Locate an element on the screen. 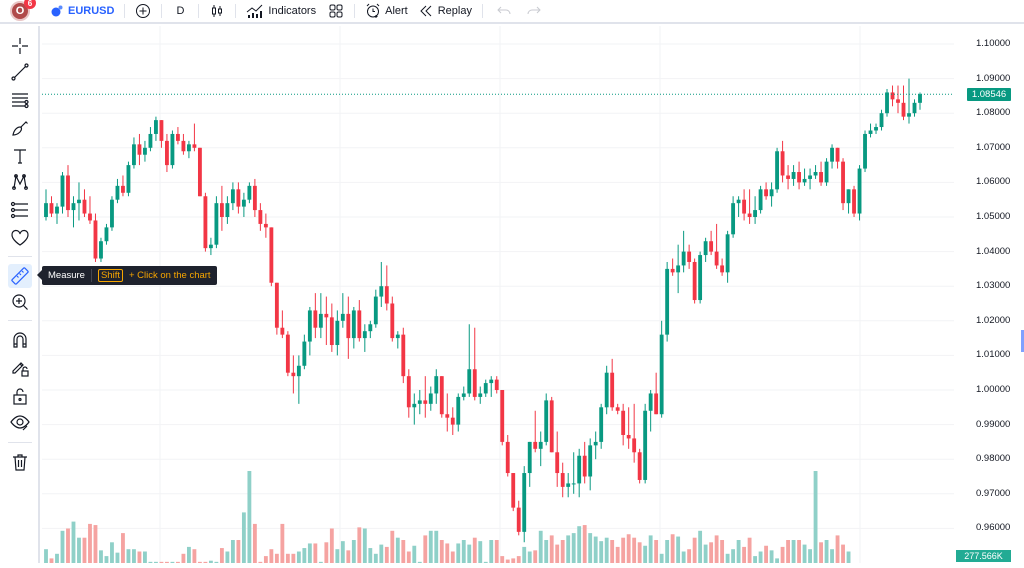  fib-icon is located at coordinates (20, 101).